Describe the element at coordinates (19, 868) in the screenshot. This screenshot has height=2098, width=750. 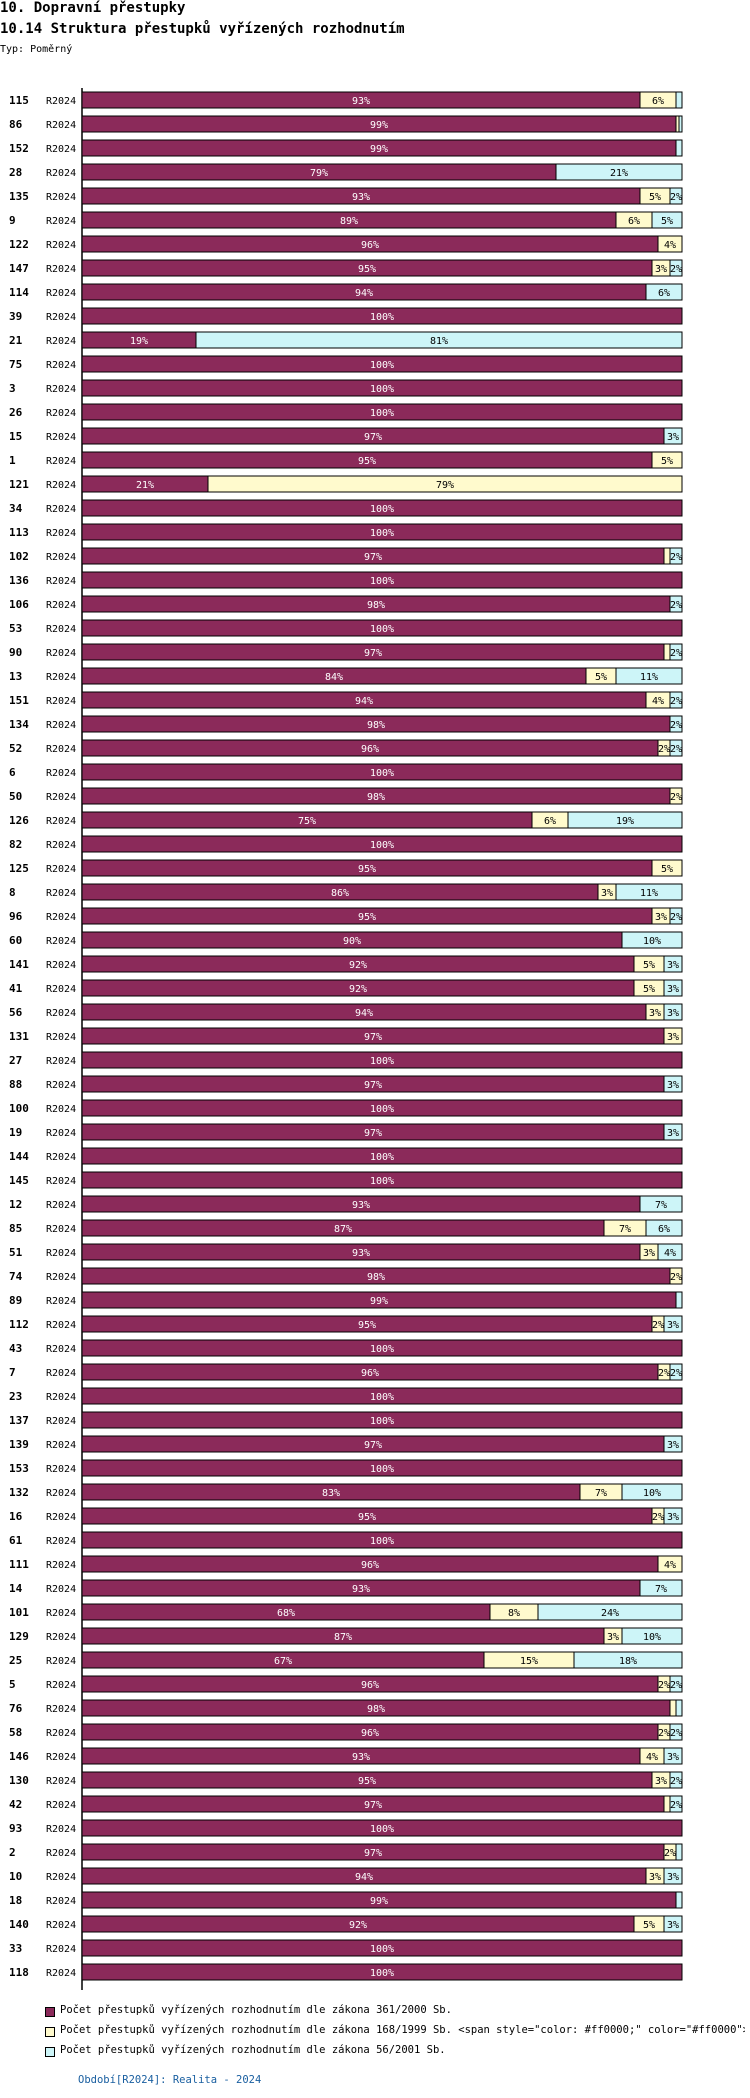
I see `category-label: 125` at that location.